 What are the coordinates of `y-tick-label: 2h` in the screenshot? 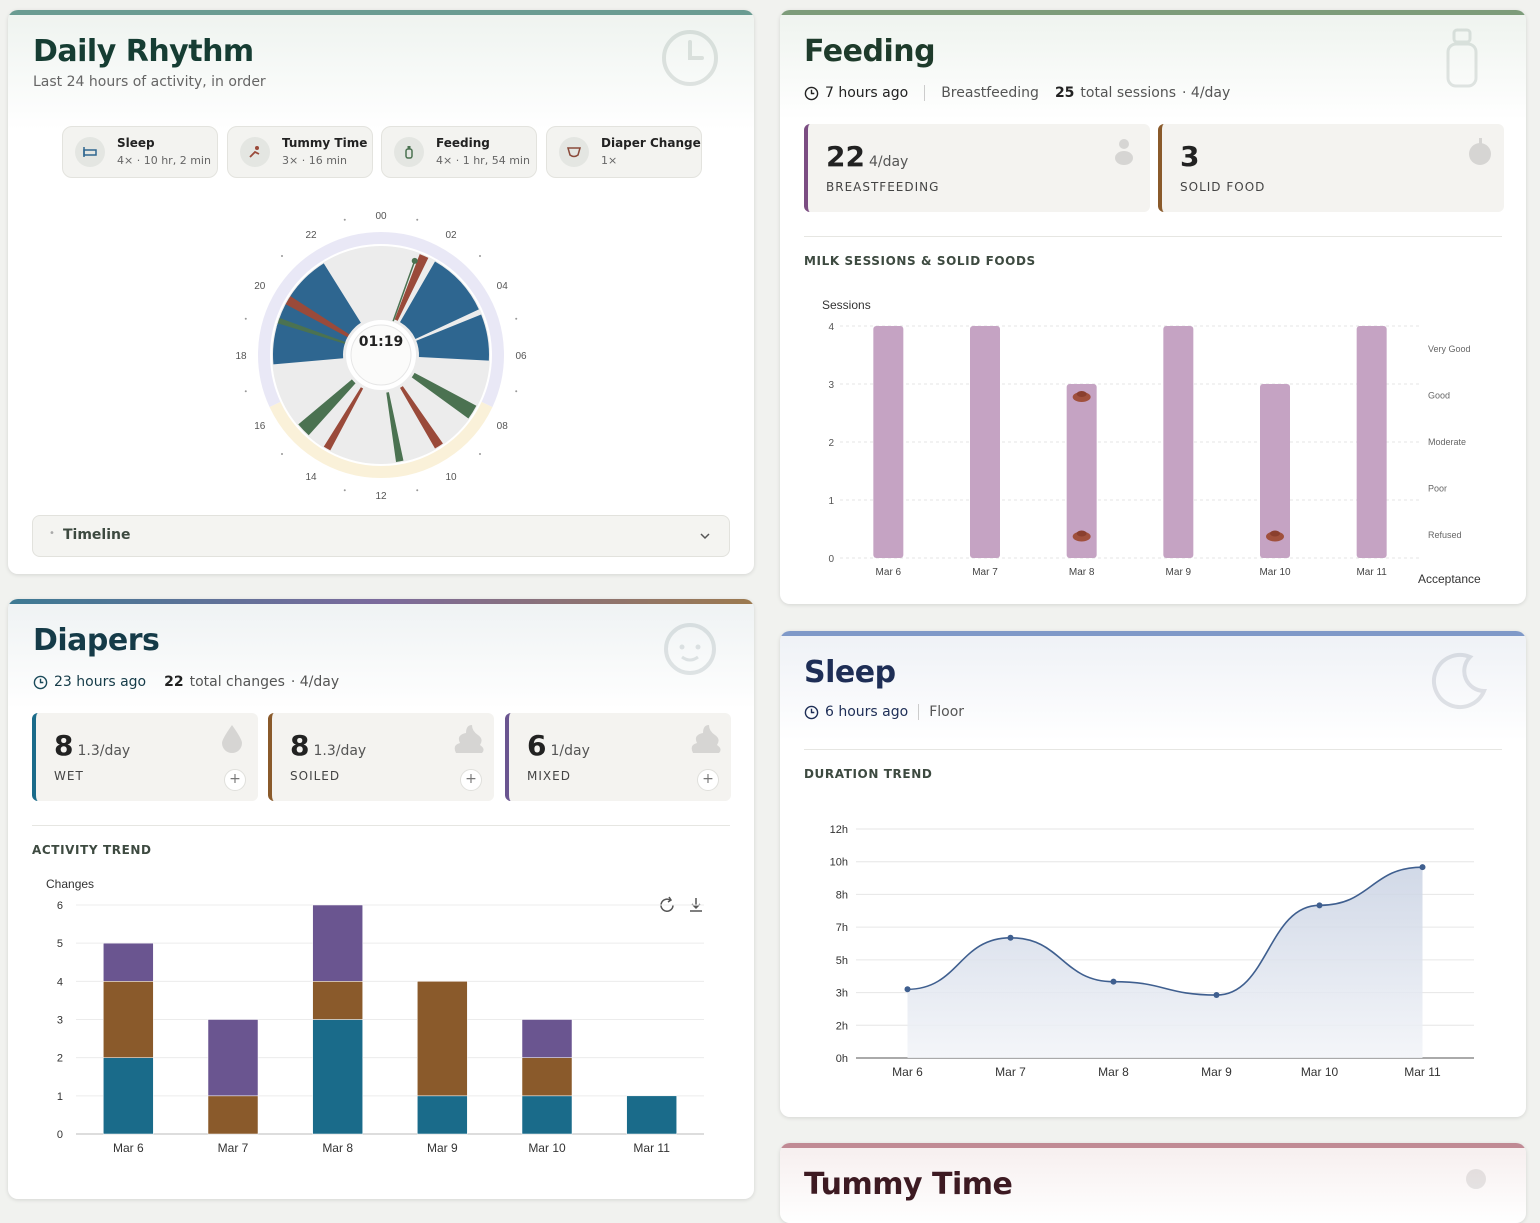 It's located at (842, 1026).